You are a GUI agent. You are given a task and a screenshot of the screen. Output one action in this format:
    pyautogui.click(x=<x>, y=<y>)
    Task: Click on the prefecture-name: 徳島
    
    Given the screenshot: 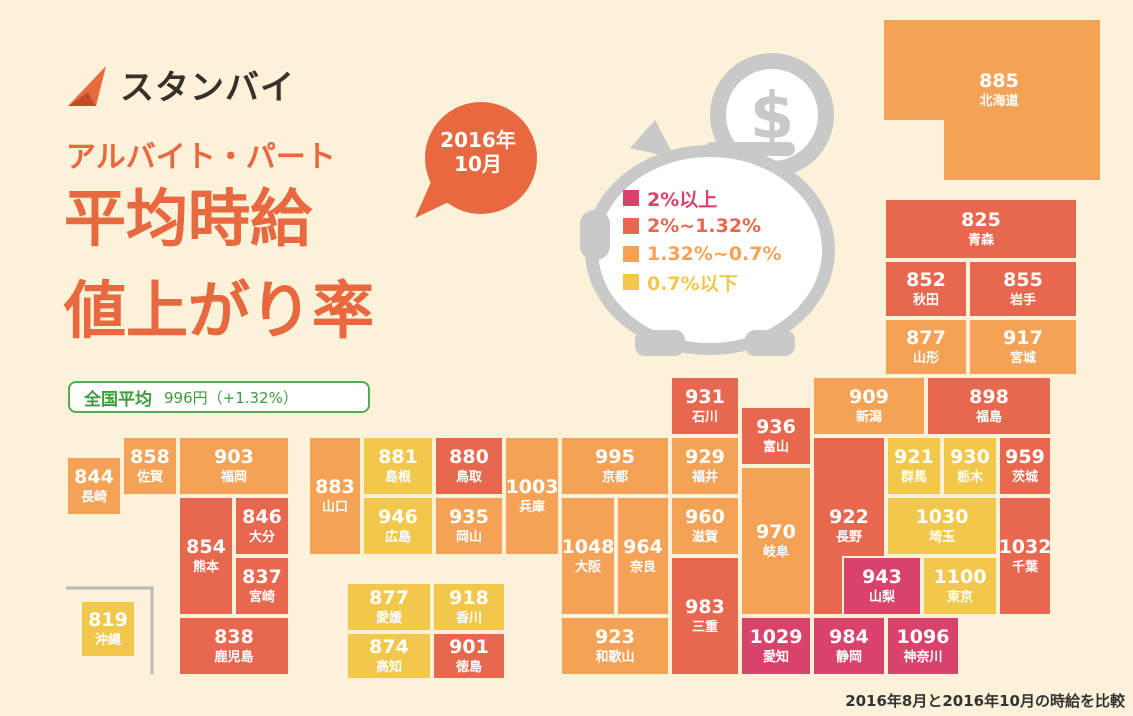 What is the action you would take?
    pyautogui.click(x=468, y=667)
    